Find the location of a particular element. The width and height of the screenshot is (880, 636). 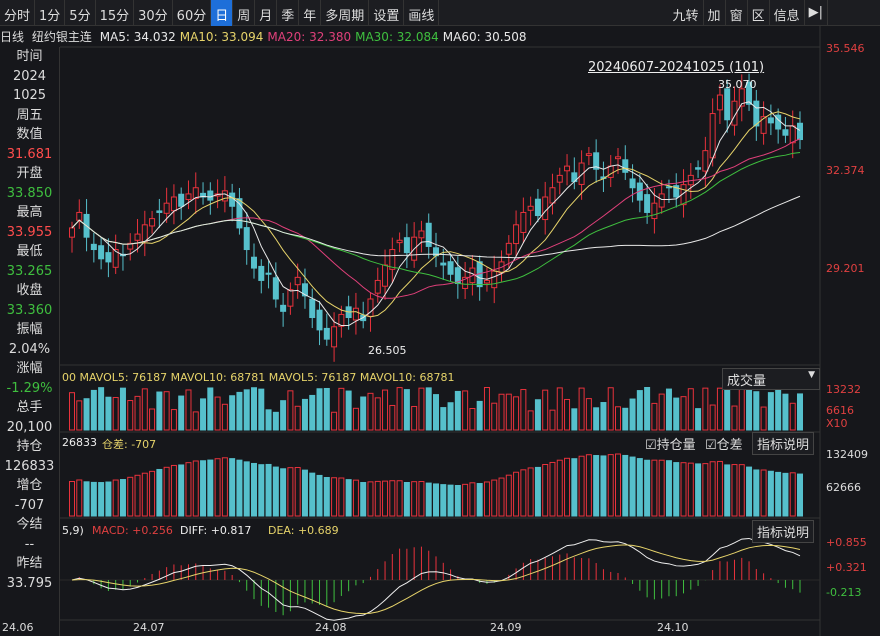

checkbox-oi: ☑持仓量 is located at coordinates (670, 445).